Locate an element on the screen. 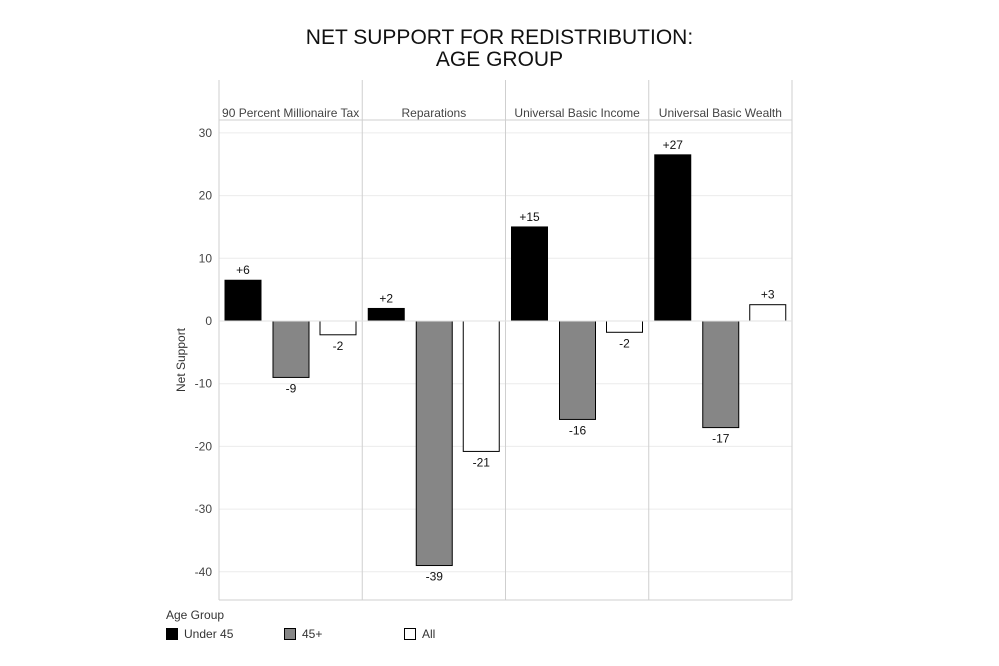 The image size is (999, 666). data-label: +15 is located at coordinates (529, 217).